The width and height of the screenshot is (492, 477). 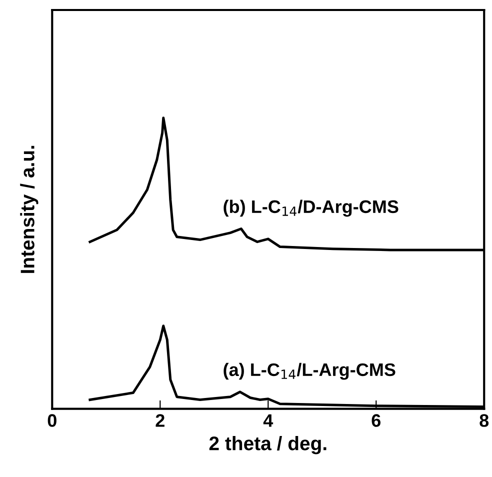 I want to click on x-tick-label: 6, so click(x=376, y=420).